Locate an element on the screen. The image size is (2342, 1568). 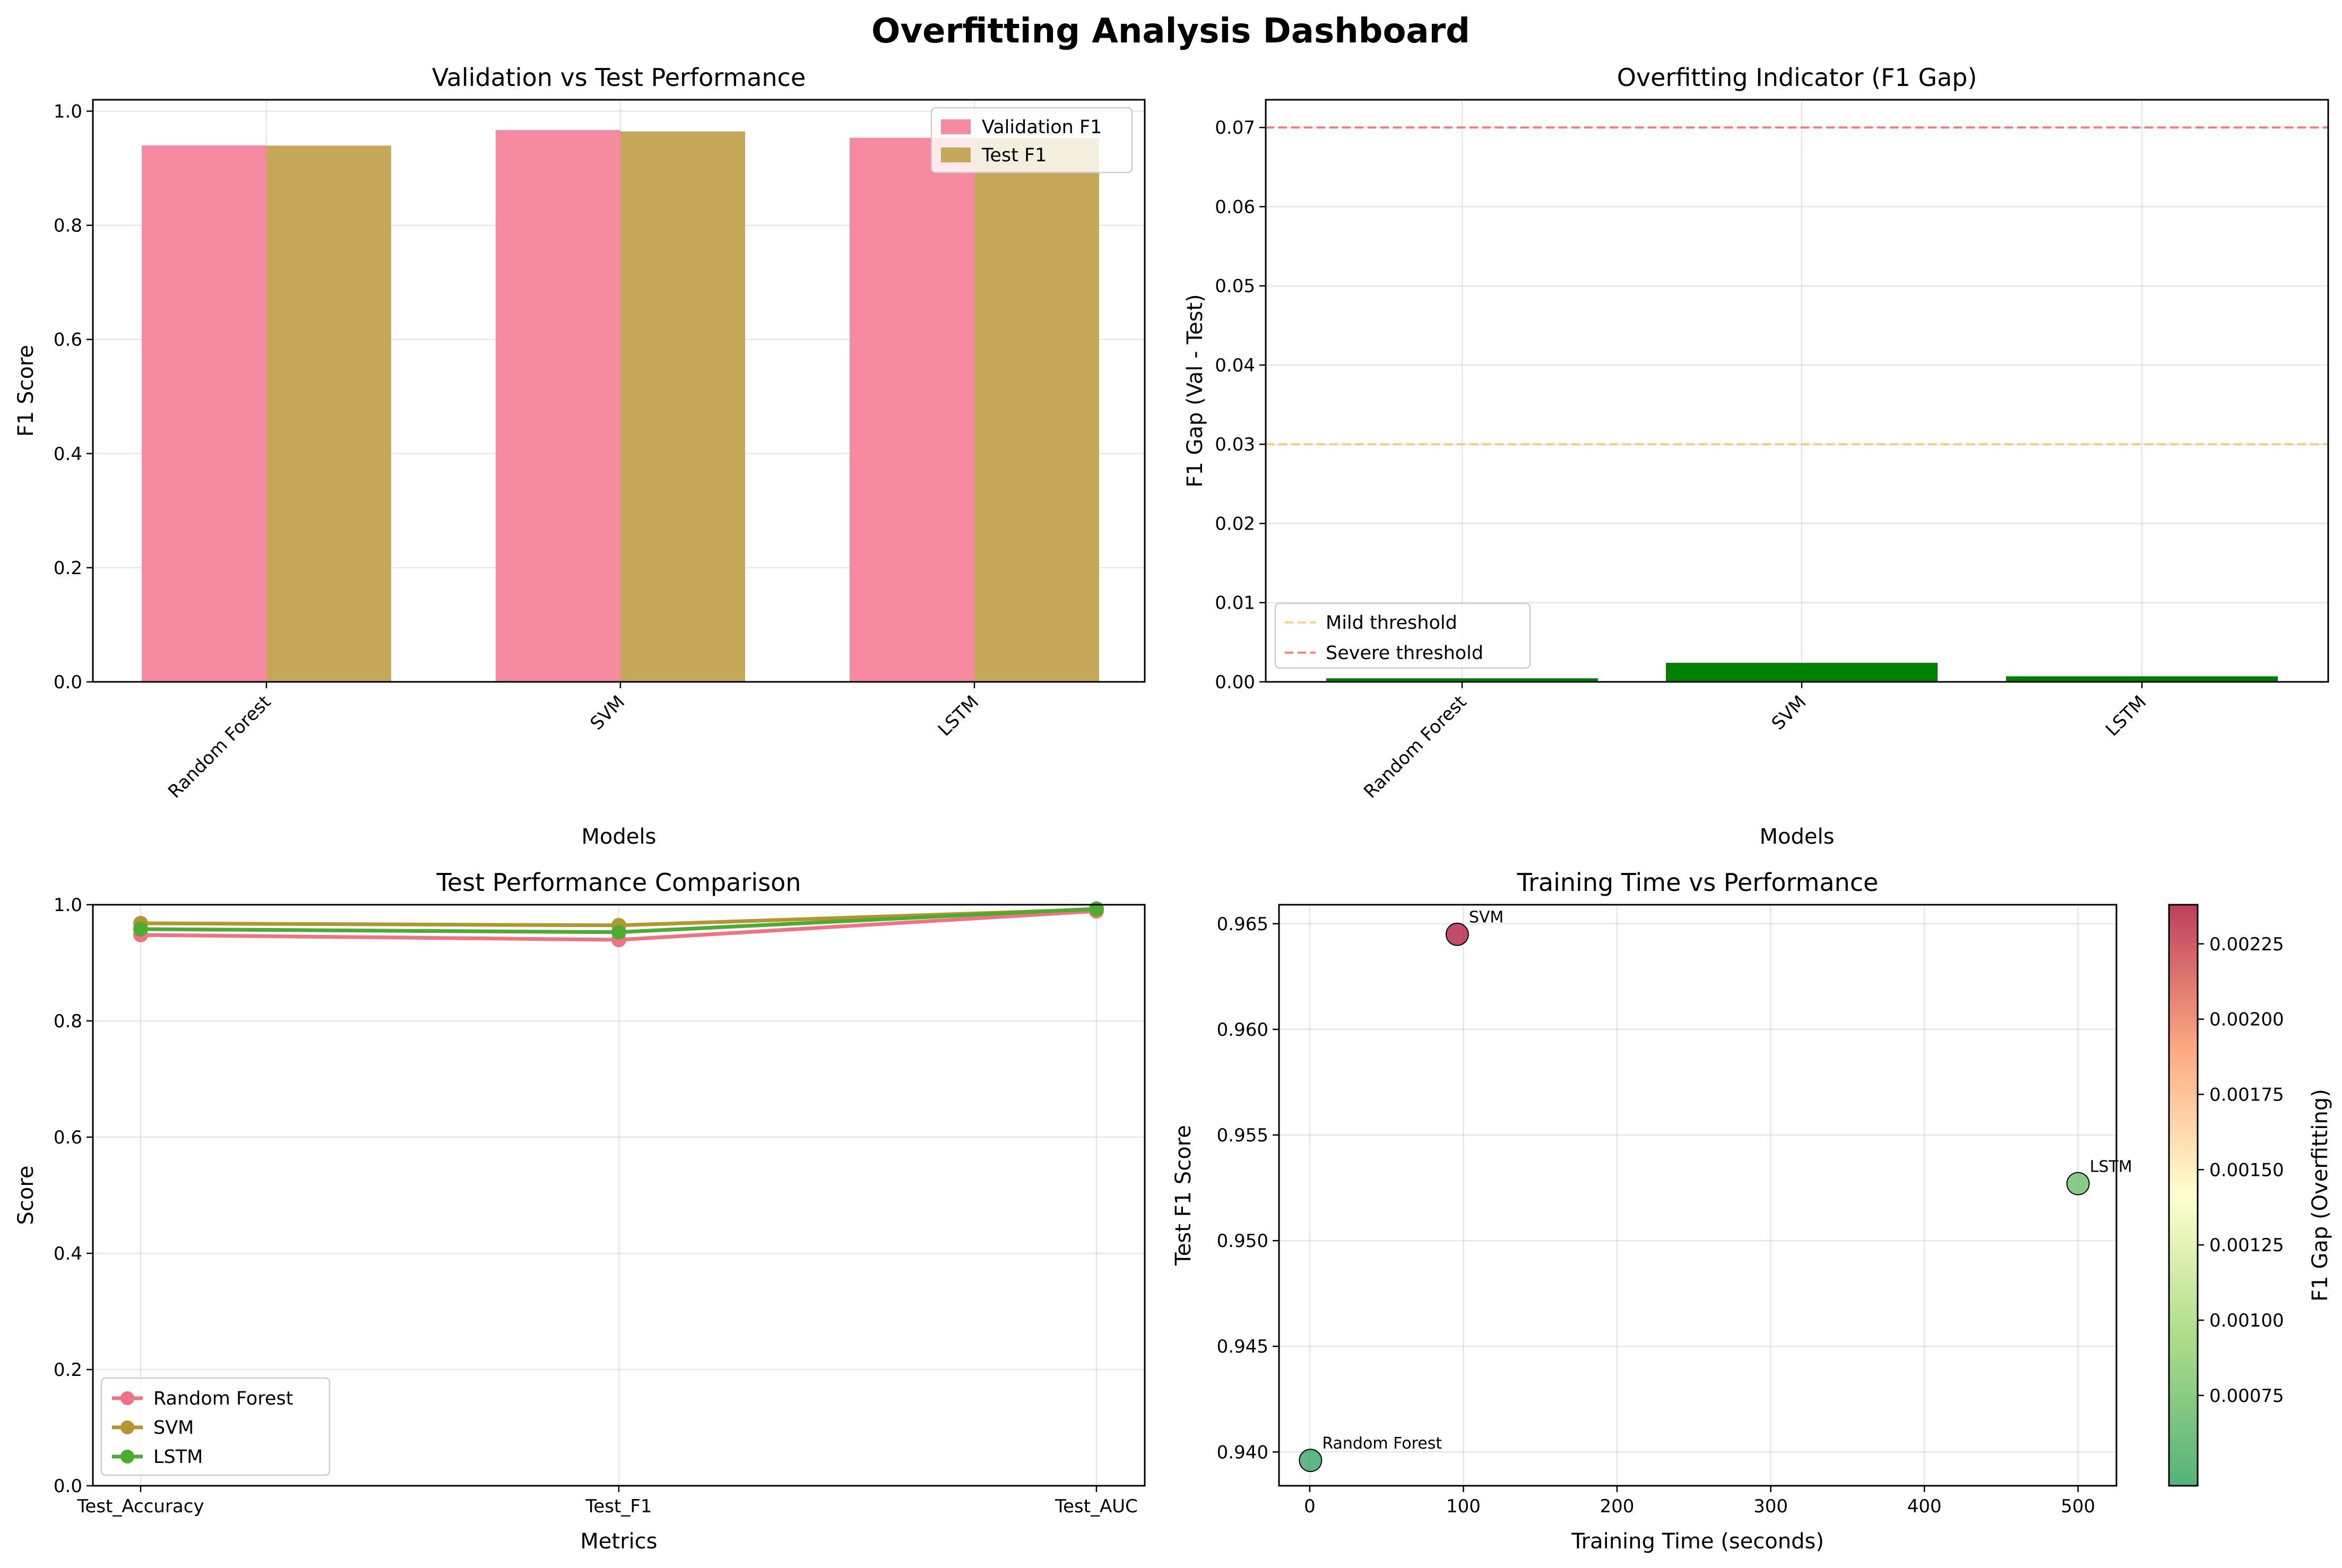
colorbar-label: F1 Gap (Overfitting) is located at coordinates (2320, 1195).